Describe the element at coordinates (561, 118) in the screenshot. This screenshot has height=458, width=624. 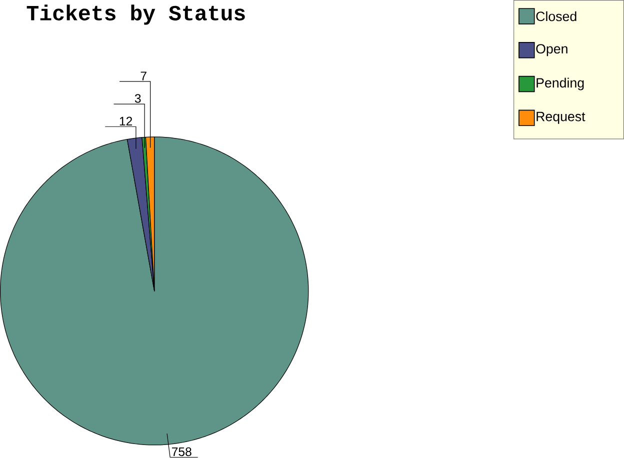
I see `legend-label: Request` at that location.